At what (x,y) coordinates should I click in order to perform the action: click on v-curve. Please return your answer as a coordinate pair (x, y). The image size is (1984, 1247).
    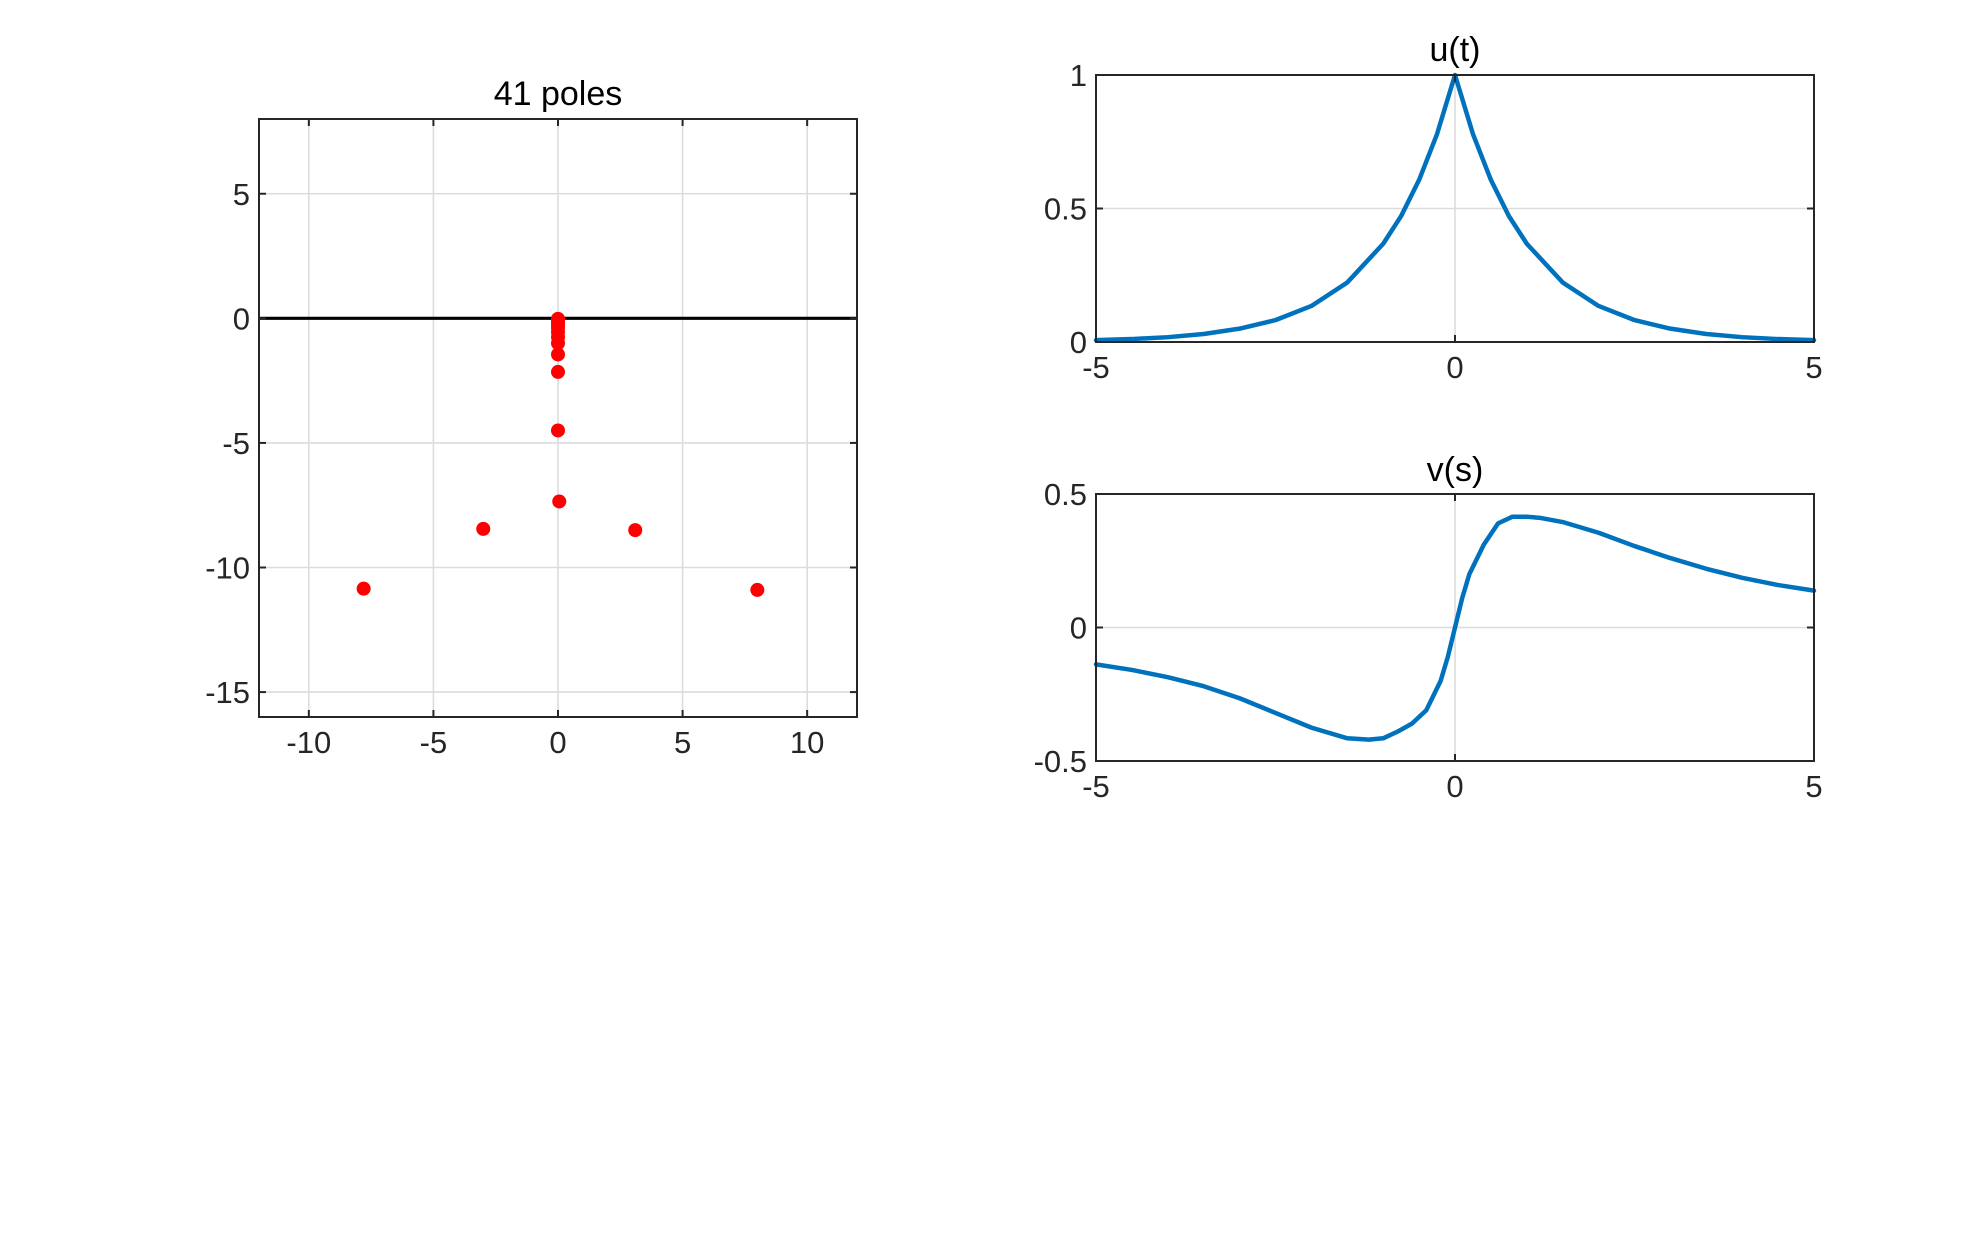
    Looking at the image, I should click on (1455, 628).